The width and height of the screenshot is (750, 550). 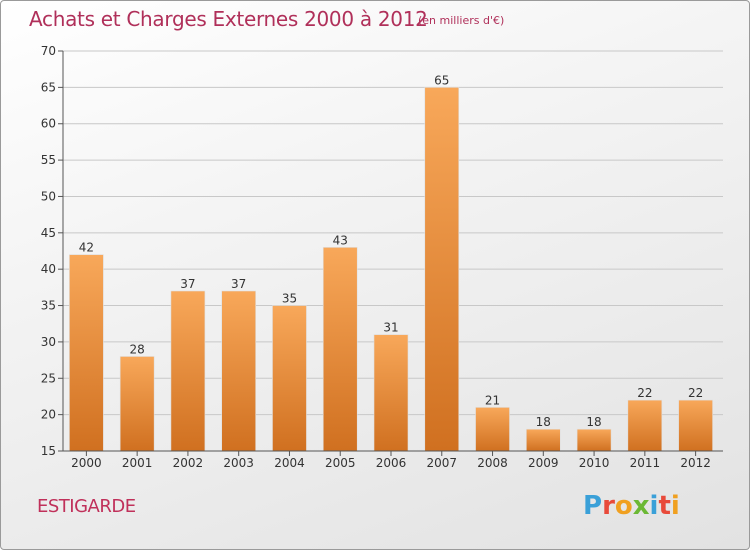 What do you see at coordinates (188, 463) in the screenshot?
I see `x-tick-label: 2002` at bounding box center [188, 463].